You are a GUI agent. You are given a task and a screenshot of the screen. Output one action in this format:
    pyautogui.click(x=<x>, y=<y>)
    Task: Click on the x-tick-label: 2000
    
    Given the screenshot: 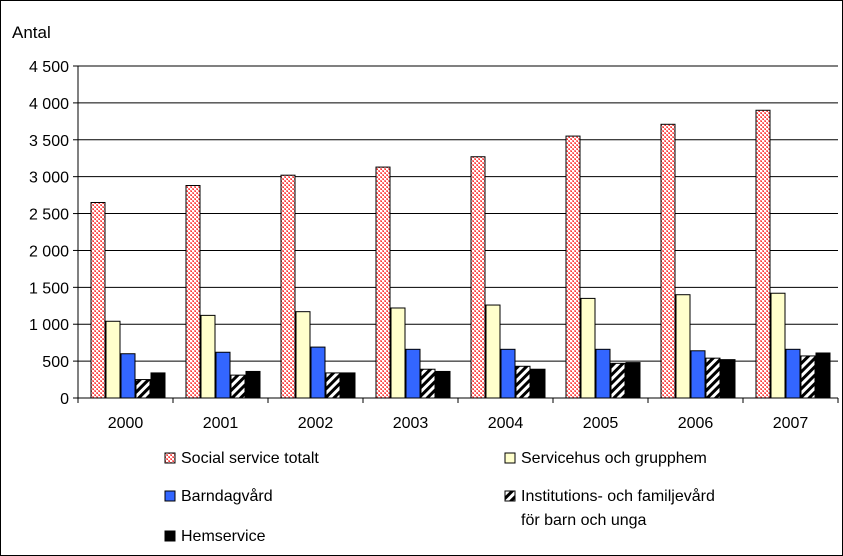 What is the action you would take?
    pyautogui.click(x=126, y=423)
    